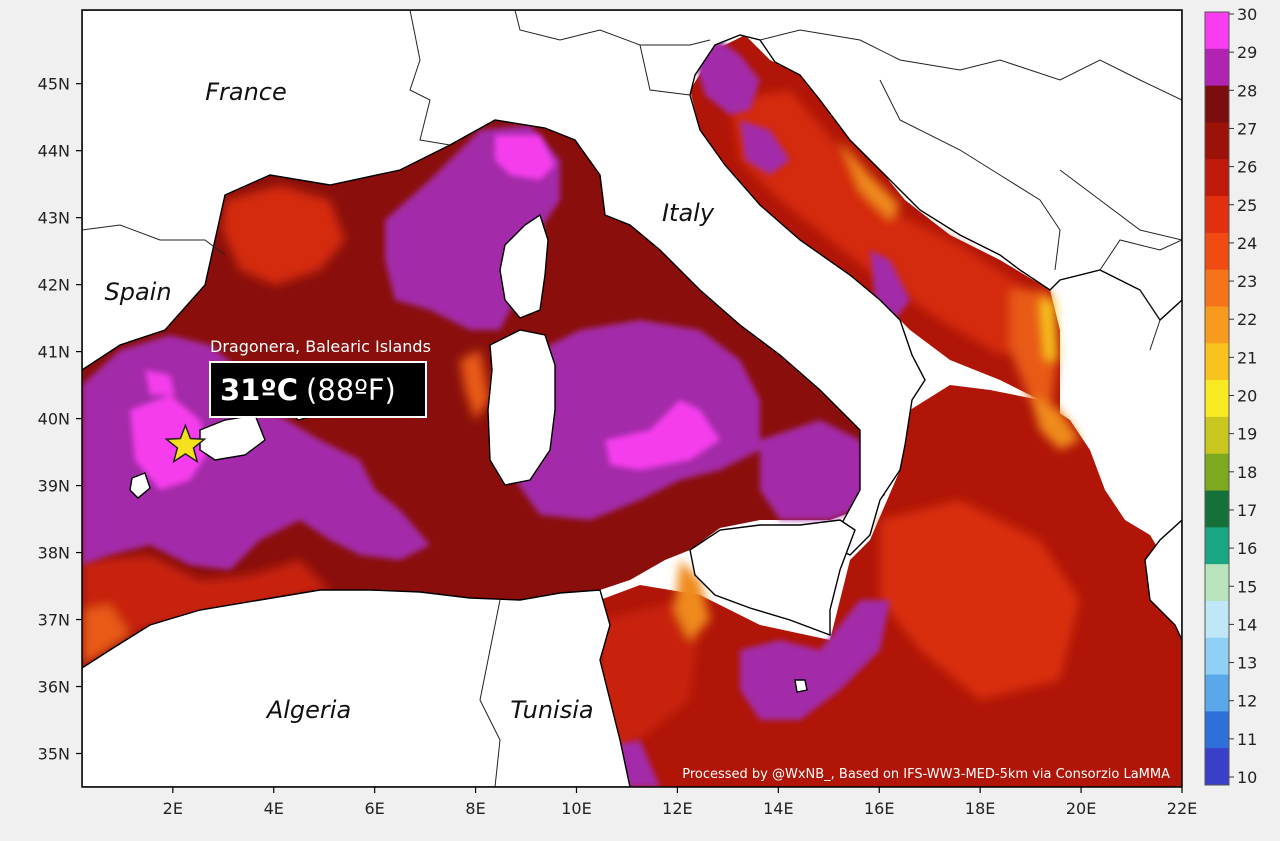 This screenshot has height=841, width=1280. What do you see at coordinates (1247, 243) in the screenshot?
I see `colorbar-tick-label: 24` at bounding box center [1247, 243].